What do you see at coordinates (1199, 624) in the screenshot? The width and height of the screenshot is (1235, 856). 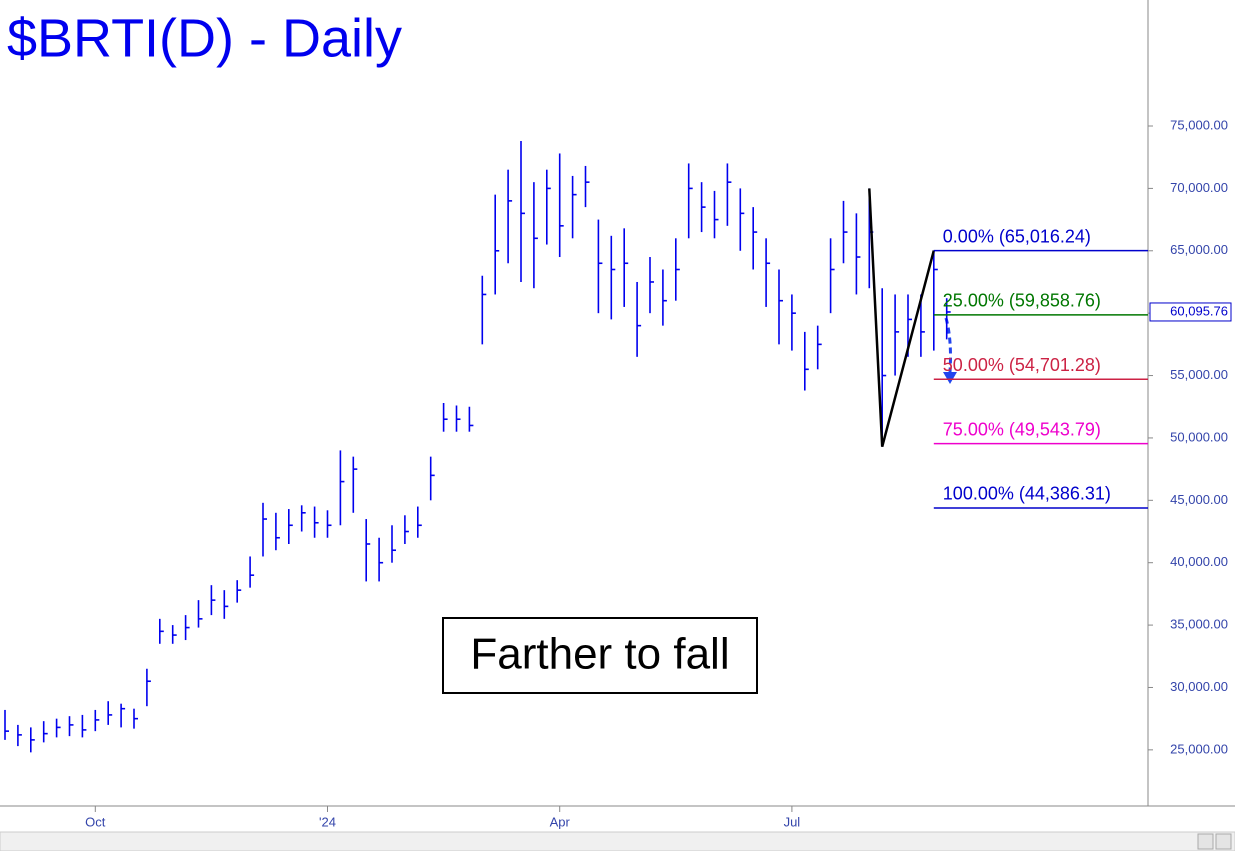 I see `y-tick-label: 35,000.00` at bounding box center [1199, 624].